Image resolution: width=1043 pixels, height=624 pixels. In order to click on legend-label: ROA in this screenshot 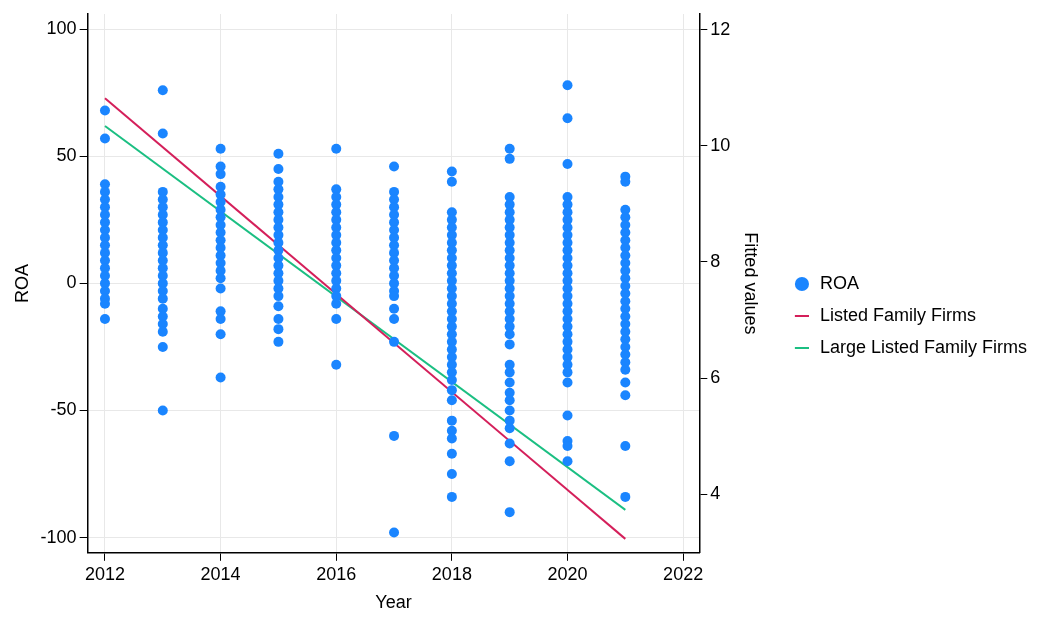, I will do `click(839, 282)`.